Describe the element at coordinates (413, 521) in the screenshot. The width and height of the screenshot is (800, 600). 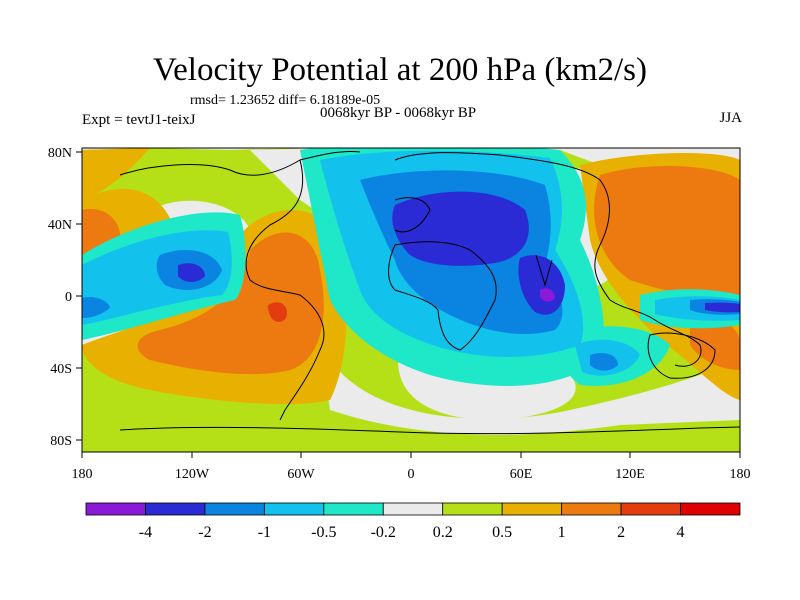
I see `colorbar: -4 -2 -1 -0.5 -0.2 0.2 0.5 1 2 4` at that location.